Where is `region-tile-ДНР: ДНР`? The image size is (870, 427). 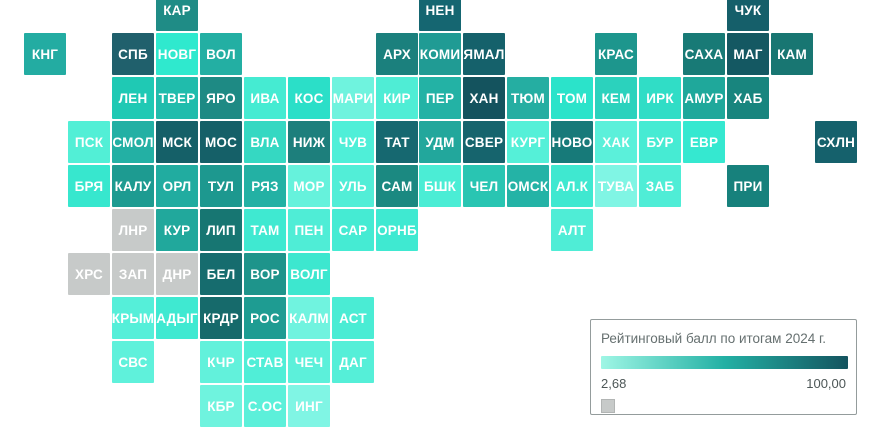
region-tile-ДНР: ДНР is located at coordinates (177, 274).